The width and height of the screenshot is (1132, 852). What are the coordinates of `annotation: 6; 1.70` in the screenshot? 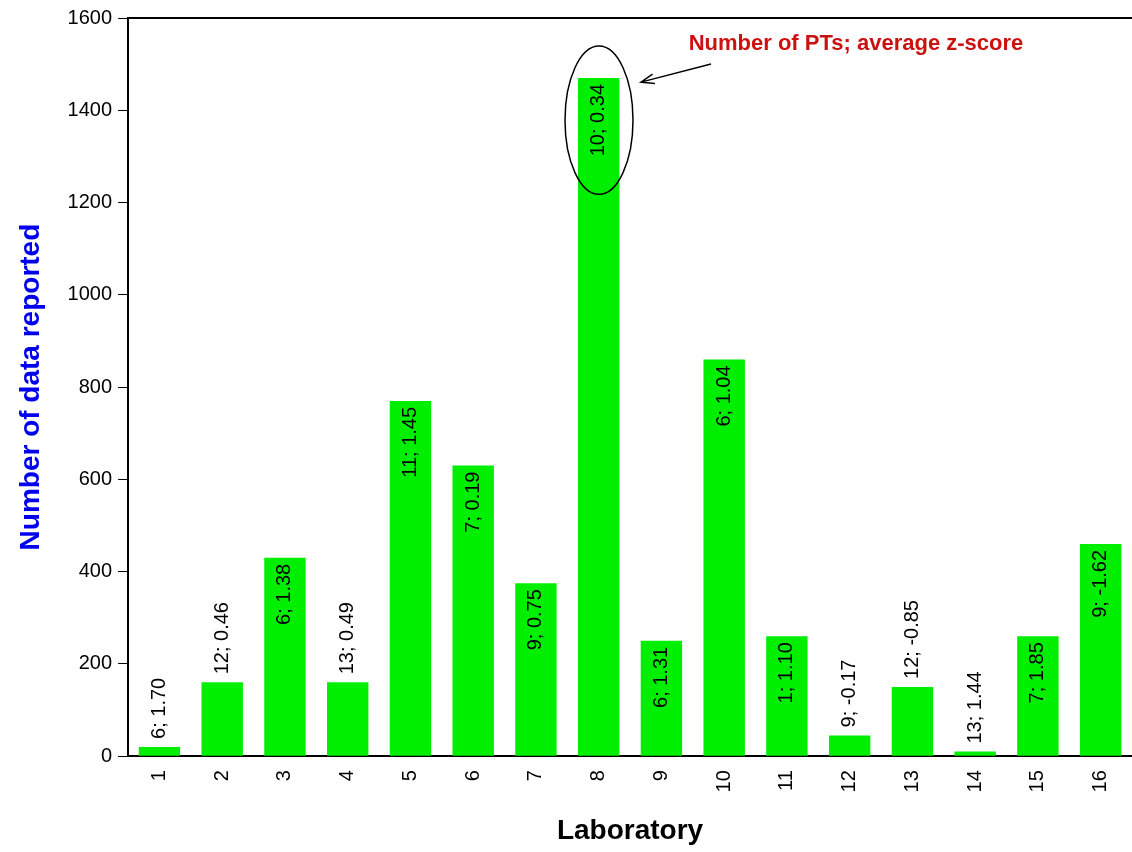 It's located at (157, 708).